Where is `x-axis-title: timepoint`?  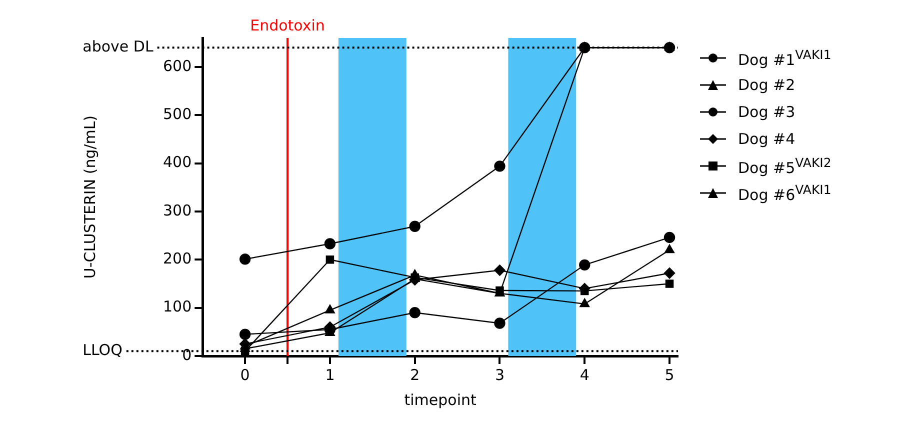
x-axis-title: timepoint is located at coordinates (440, 399).